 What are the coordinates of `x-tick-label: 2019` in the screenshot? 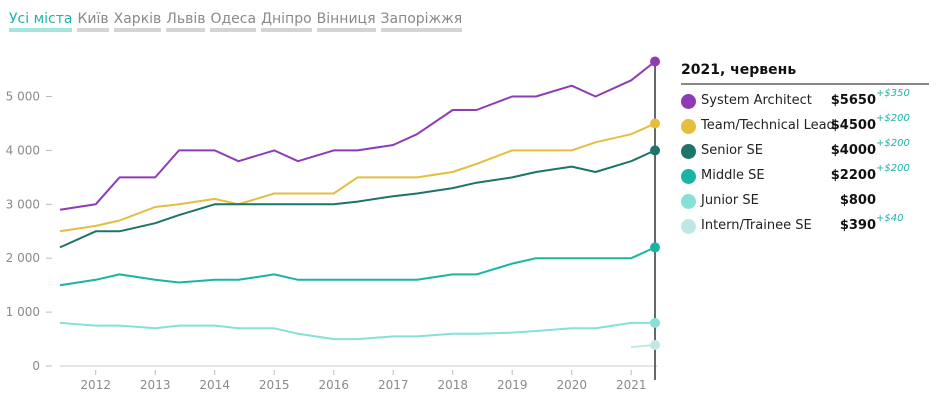 It's located at (512, 385).